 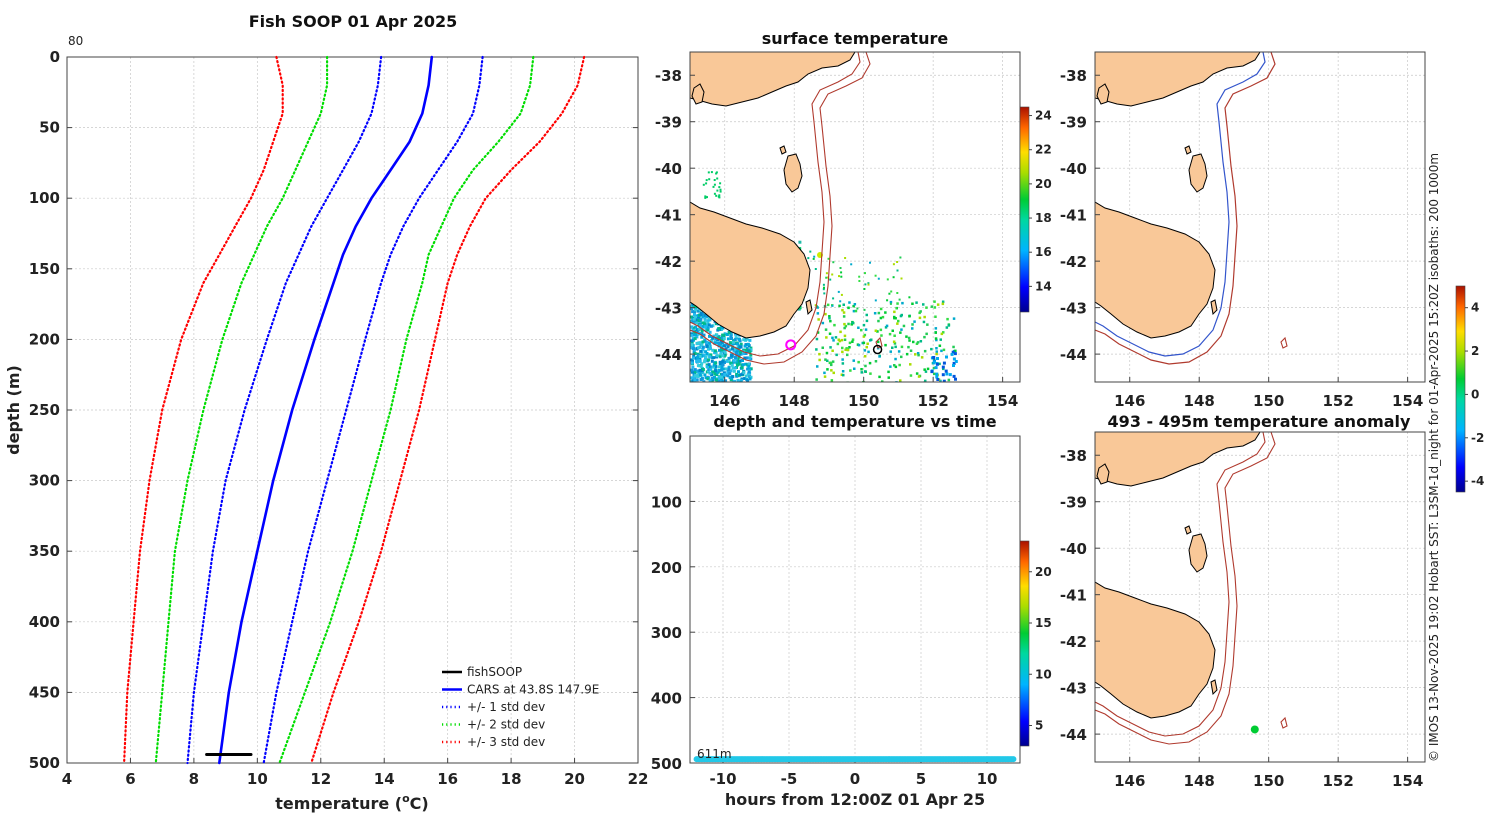 What do you see at coordinates (1043, 218) in the screenshot?
I see `colorbar-tick-label: 18` at bounding box center [1043, 218].